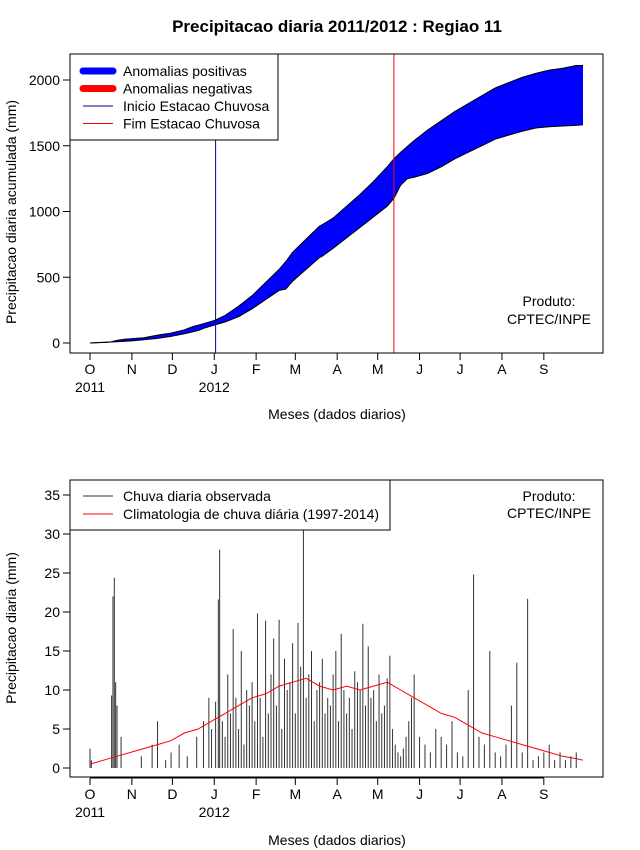 This screenshot has width=640, height=850. Describe the element at coordinates (52, 651) in the screenshot. I see `panel2-y-tick-label: 15` at that location.